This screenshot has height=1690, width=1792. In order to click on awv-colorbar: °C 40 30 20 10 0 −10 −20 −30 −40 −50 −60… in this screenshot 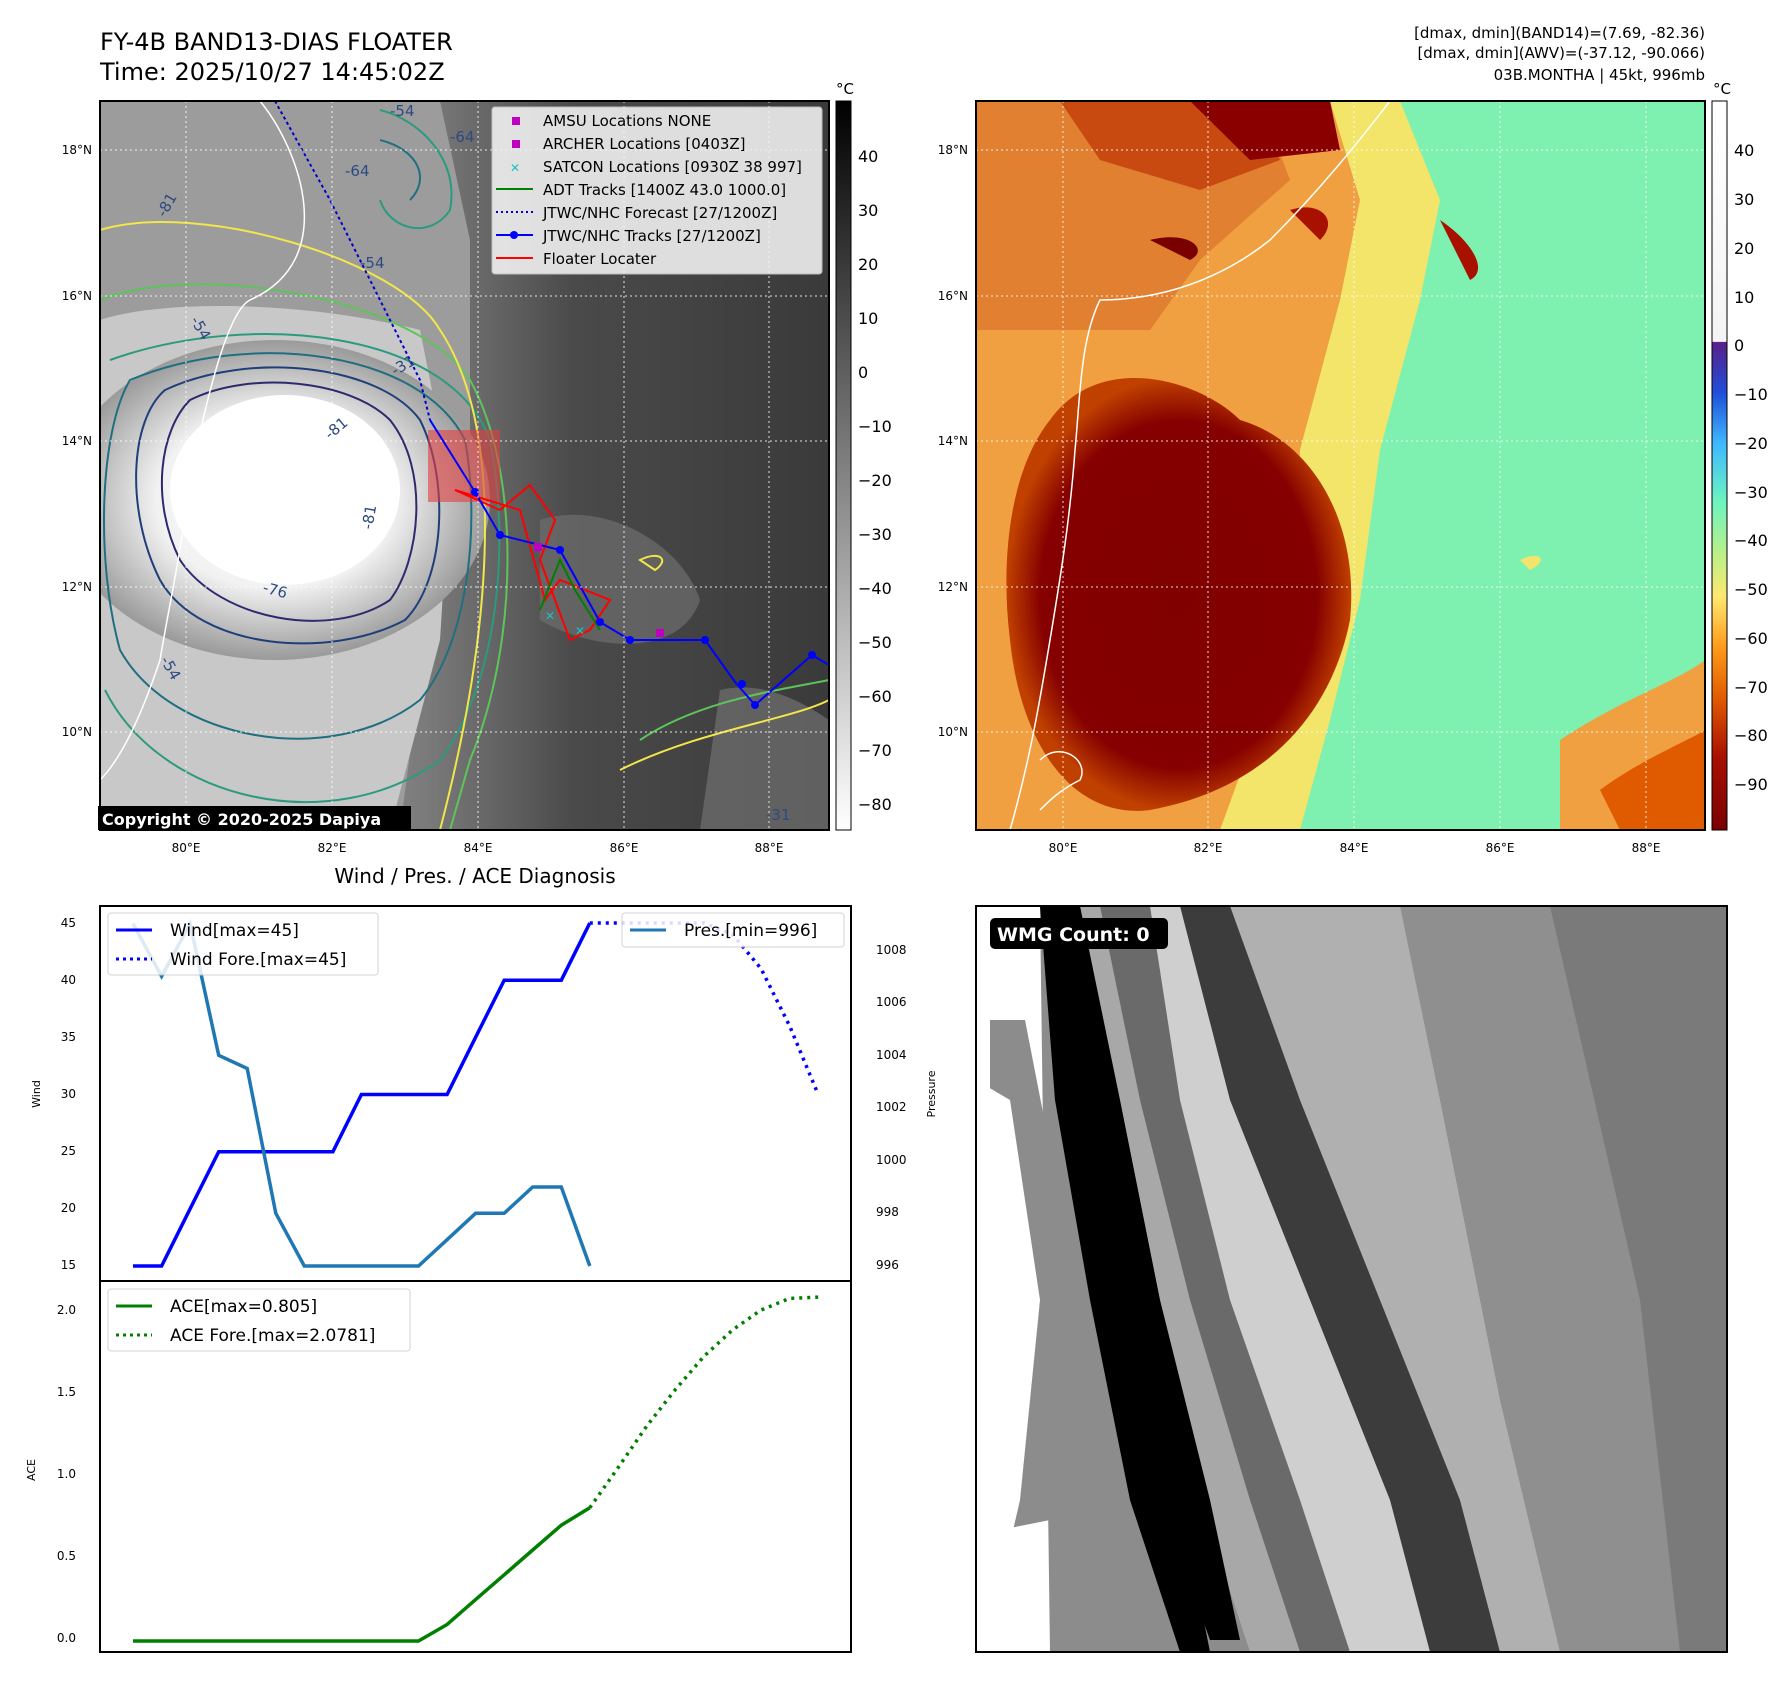, I will do `click(1739, 455)`.